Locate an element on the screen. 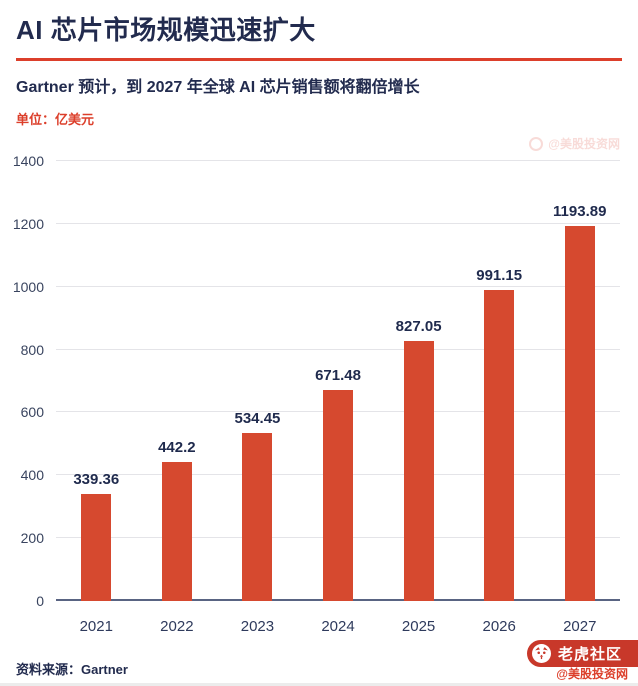 The image size is (638, 686). page-title: AI 芯片市场规模迅速扩大 is located at coordinates (166, 30).